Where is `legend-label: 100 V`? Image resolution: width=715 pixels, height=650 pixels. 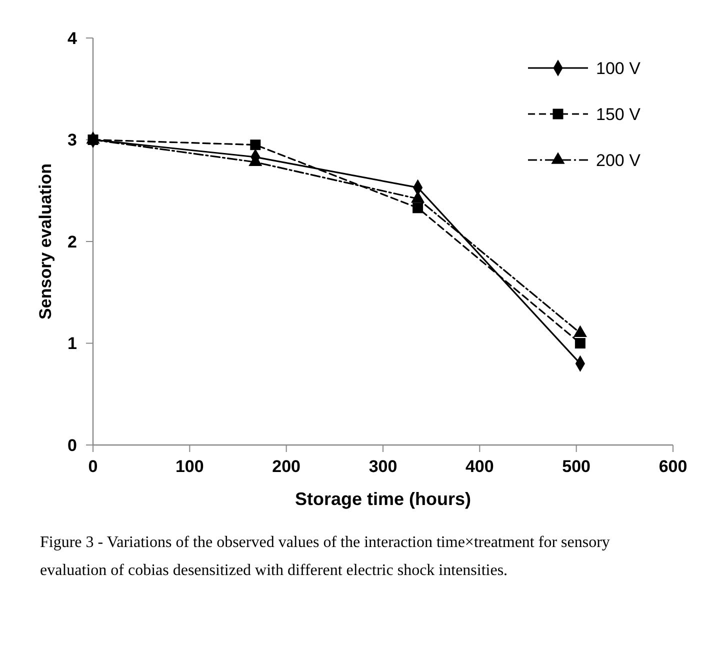
legend-label: 100 V is located at coordinates (619, 68).